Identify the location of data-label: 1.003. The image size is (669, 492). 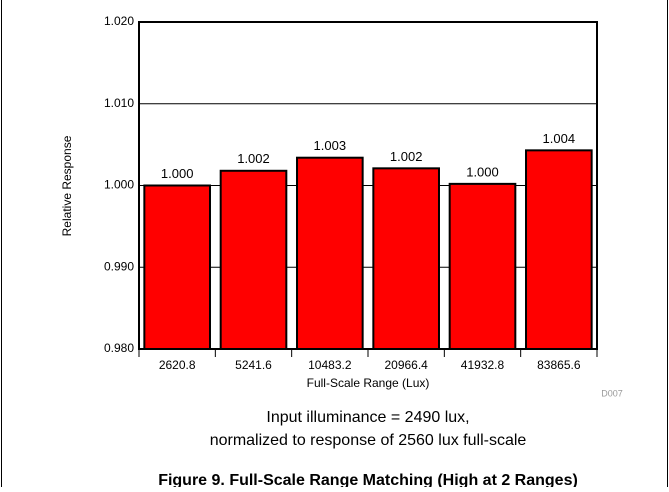
(330, 145).